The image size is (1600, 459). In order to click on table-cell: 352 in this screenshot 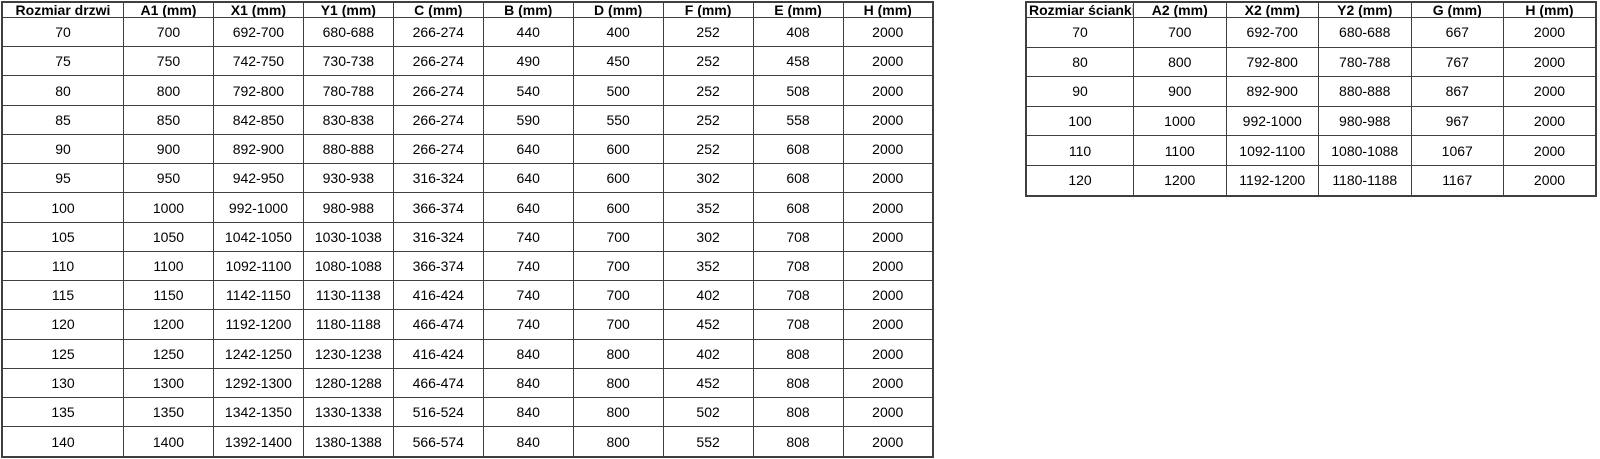, I will do `click(708, 207)`.